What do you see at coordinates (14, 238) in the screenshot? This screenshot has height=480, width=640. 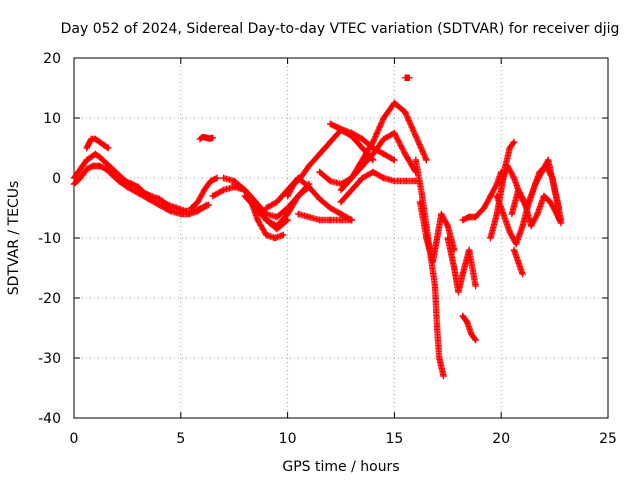 I see `y-axis-label: SDTVAR / TECUs` at bounding box center [14, 238].